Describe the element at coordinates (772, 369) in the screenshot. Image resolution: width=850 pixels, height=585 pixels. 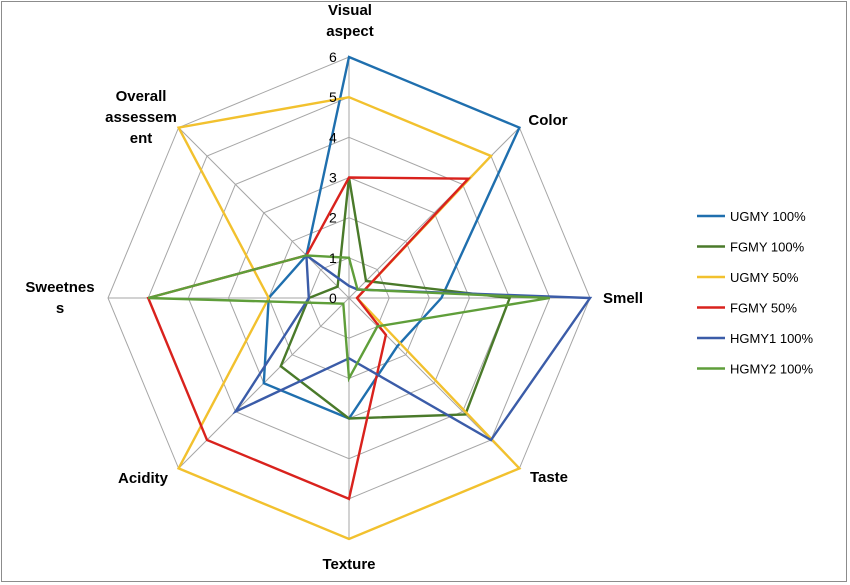
I see `legend-label: HGMY2 100%` at that location.